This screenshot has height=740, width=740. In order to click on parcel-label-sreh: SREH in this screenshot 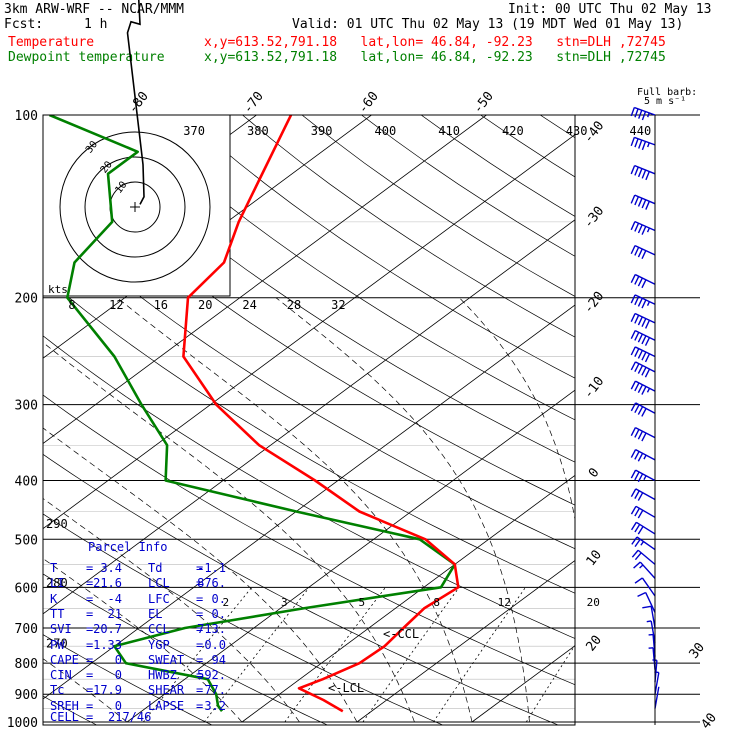, I will do `click(64, 705)`.